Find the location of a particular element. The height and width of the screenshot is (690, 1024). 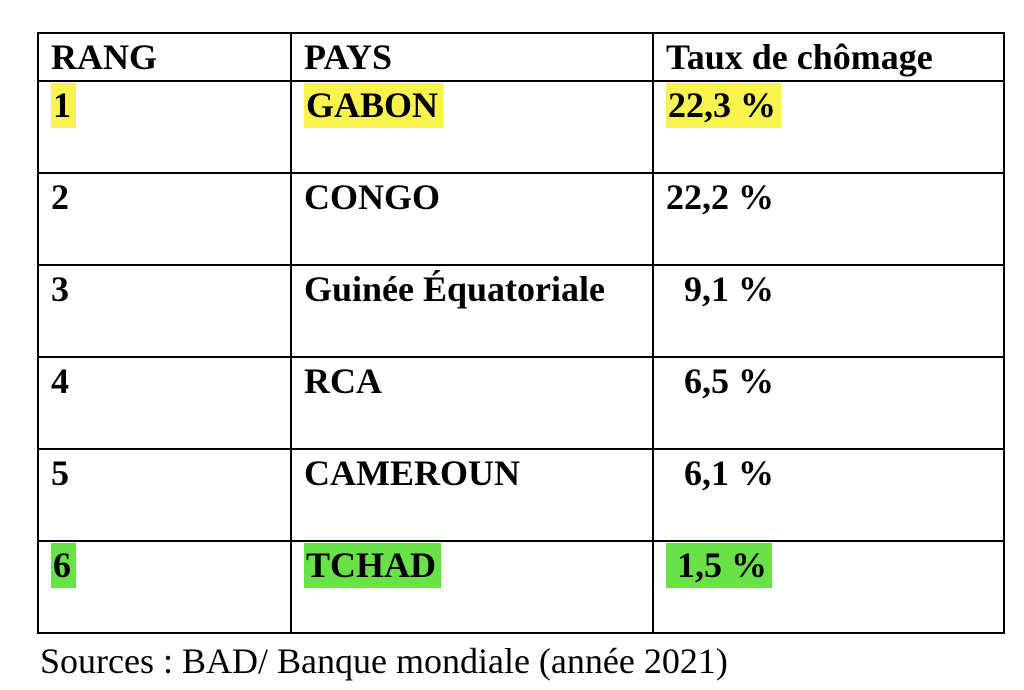

country-value: CAMEROUN is located at coordinates (412, 472).